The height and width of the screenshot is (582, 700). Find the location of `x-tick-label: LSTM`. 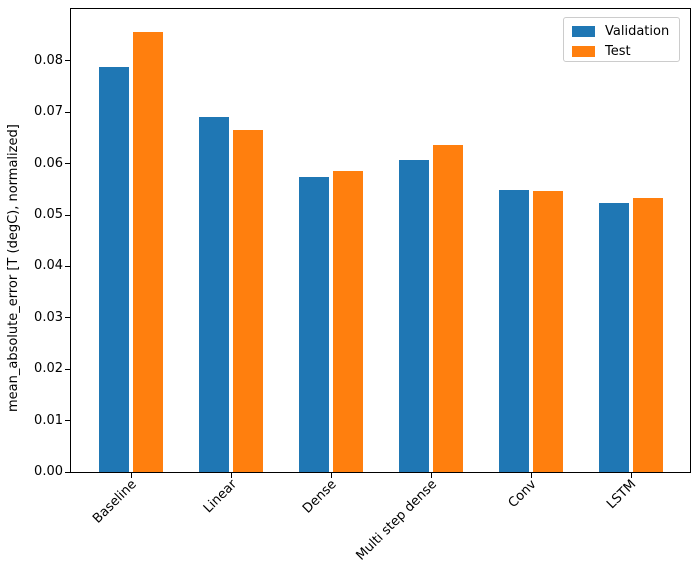

x-tick-label: LSTM is located at coordinates (622, 495).